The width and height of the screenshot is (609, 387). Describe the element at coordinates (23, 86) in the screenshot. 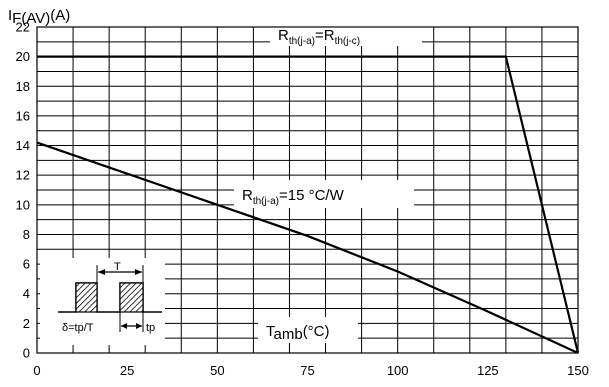

I see `y-tick-label: 18` at that location.